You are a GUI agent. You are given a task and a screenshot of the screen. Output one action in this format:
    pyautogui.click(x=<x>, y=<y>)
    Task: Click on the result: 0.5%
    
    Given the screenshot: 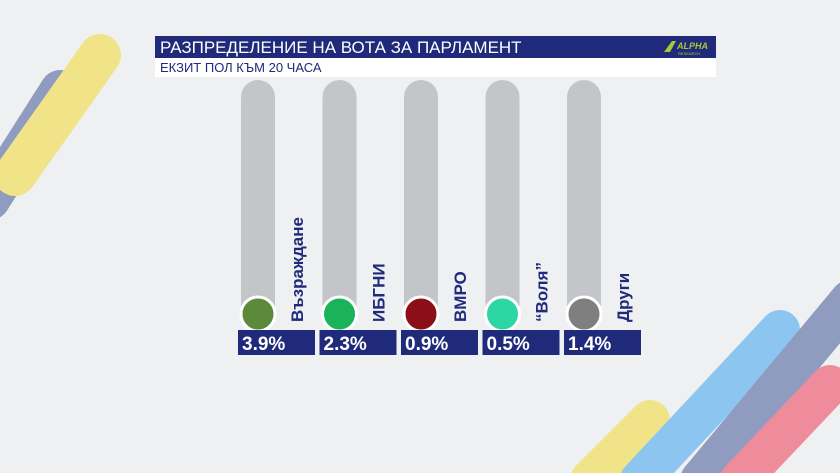 What is the action you would take?
    pyautogui.click(x=508, y=344)
    